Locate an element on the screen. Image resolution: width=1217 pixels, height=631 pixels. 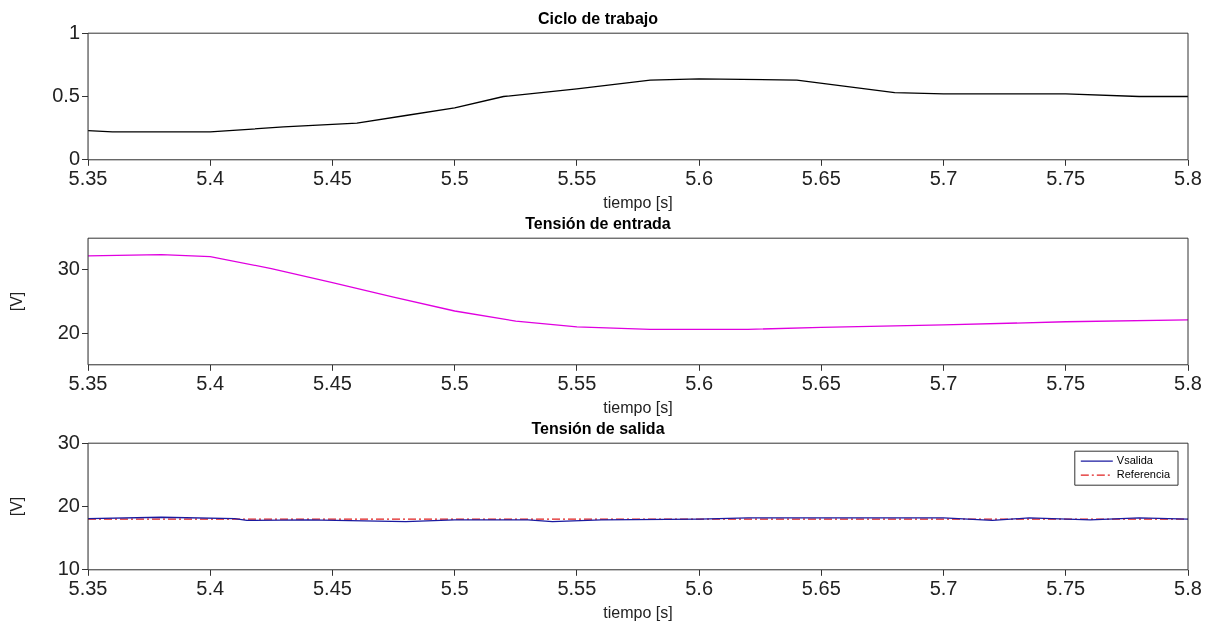
y-tick-label: 1 is located at coordinates (74, 31).